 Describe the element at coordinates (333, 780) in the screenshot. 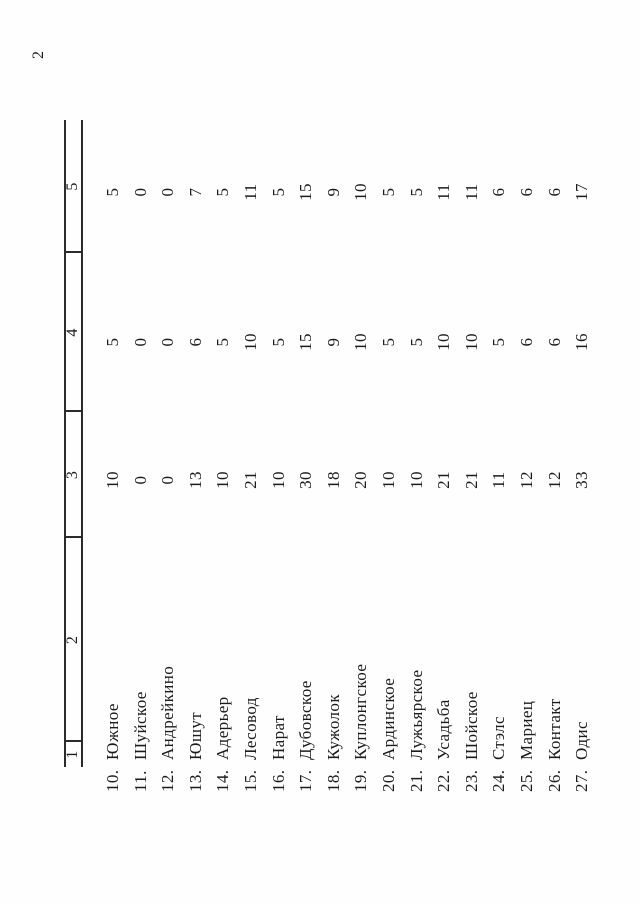

I see `row-number: 18.` at that location.